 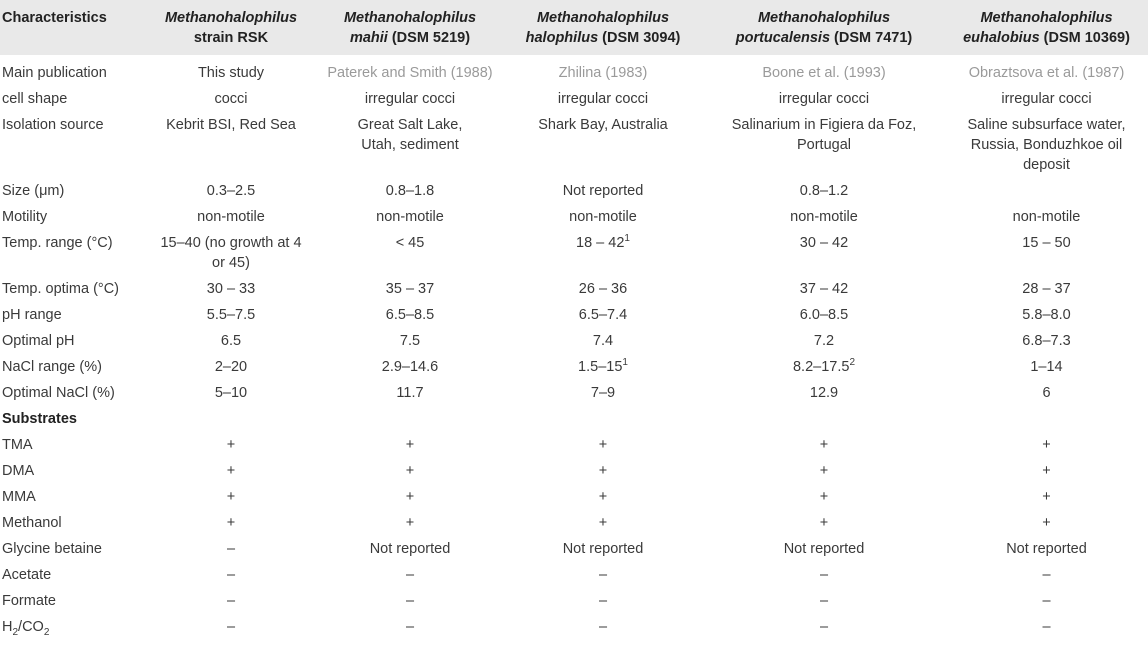 What do you see at coordinates (35, 99) in the screenshot?
I see `row-label: cell shape` at bounding box center [35, 99].